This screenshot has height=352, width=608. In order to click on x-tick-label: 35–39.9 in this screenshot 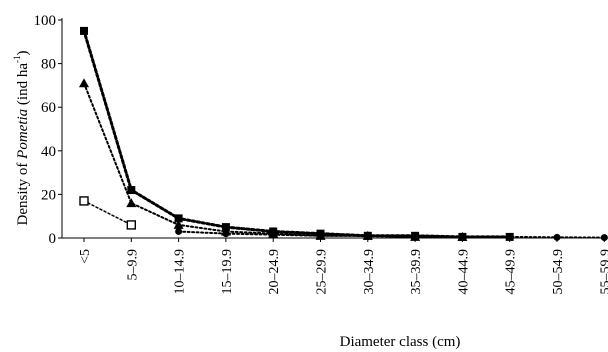, I will do `click(416, 272)`.